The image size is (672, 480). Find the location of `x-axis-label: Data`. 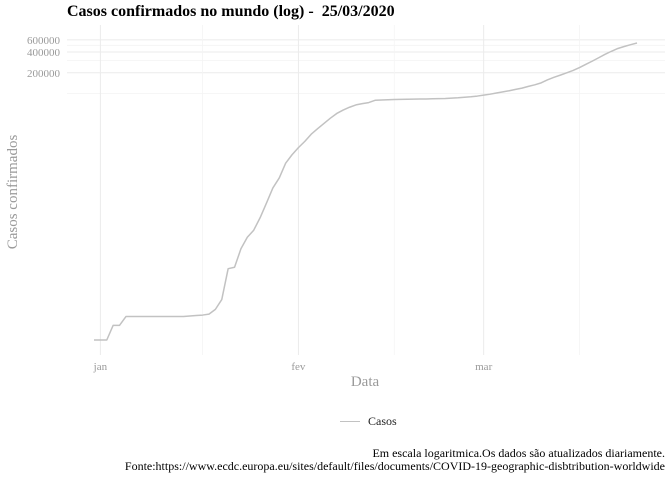

x-axis-label: Data is located at coordinates (365, 382).